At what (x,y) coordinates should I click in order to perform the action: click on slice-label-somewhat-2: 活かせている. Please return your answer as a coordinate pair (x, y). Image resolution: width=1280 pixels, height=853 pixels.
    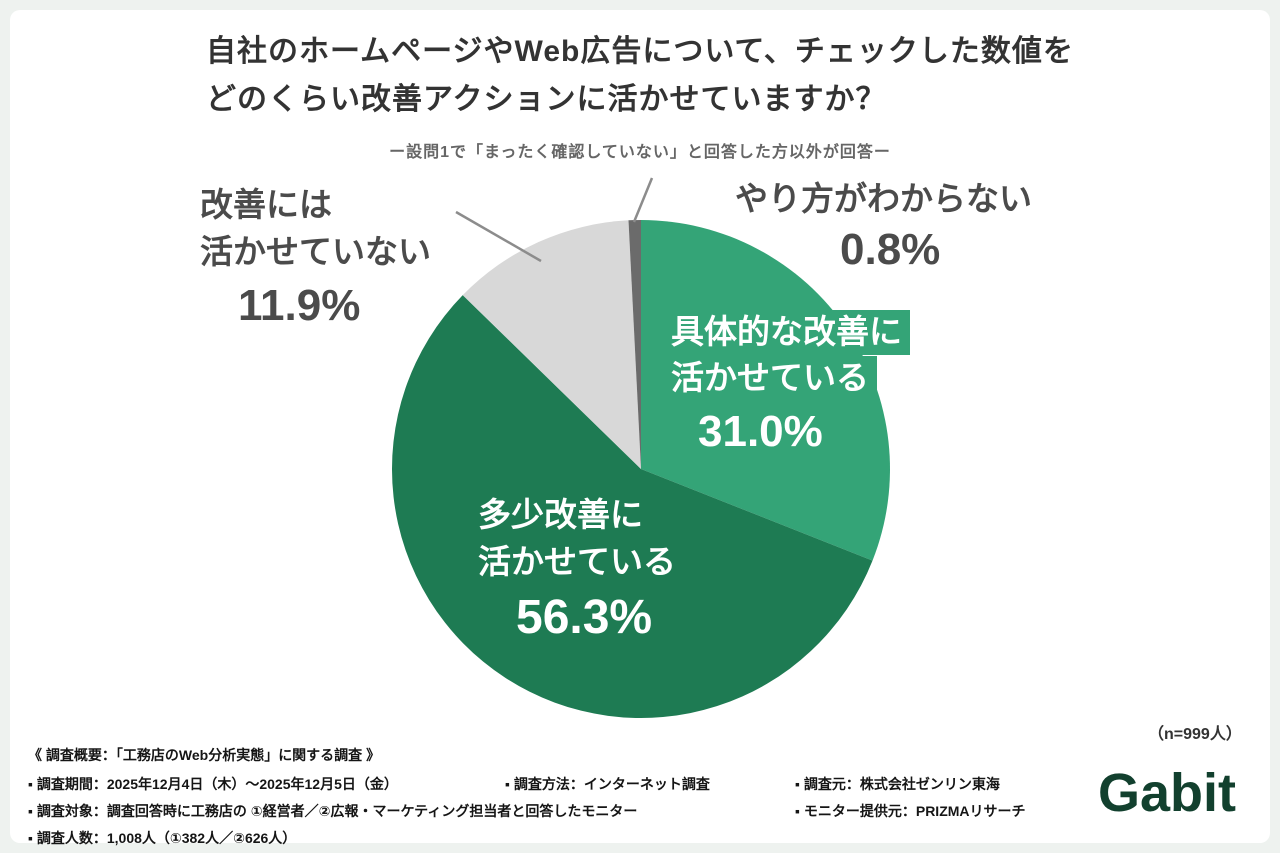
    Looking at the image, I should click on (577, 561).